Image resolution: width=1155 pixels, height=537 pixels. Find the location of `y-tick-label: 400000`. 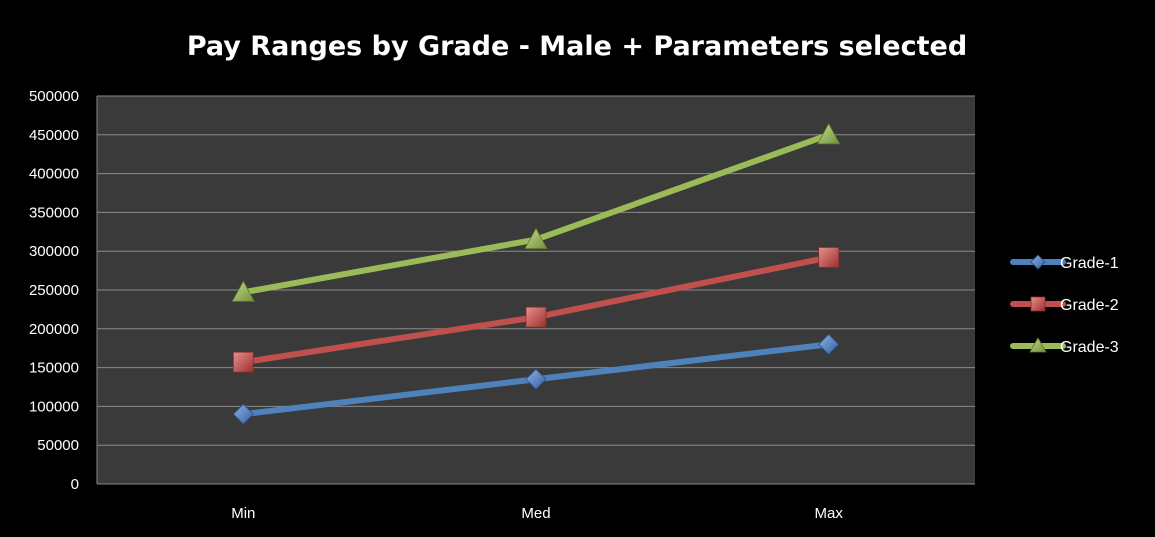

y-tick-label: 400000 is located at coordinates (54, 174).